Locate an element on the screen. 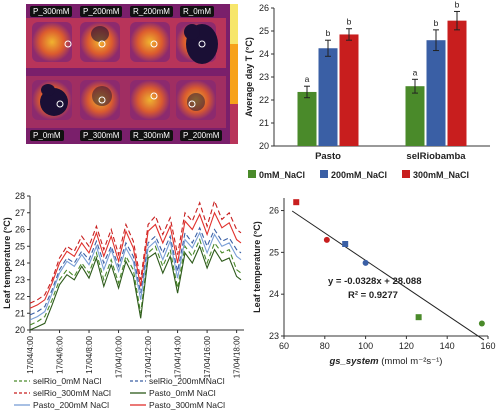  thermal-label: R_200mM is located at coordinates (151, 11).